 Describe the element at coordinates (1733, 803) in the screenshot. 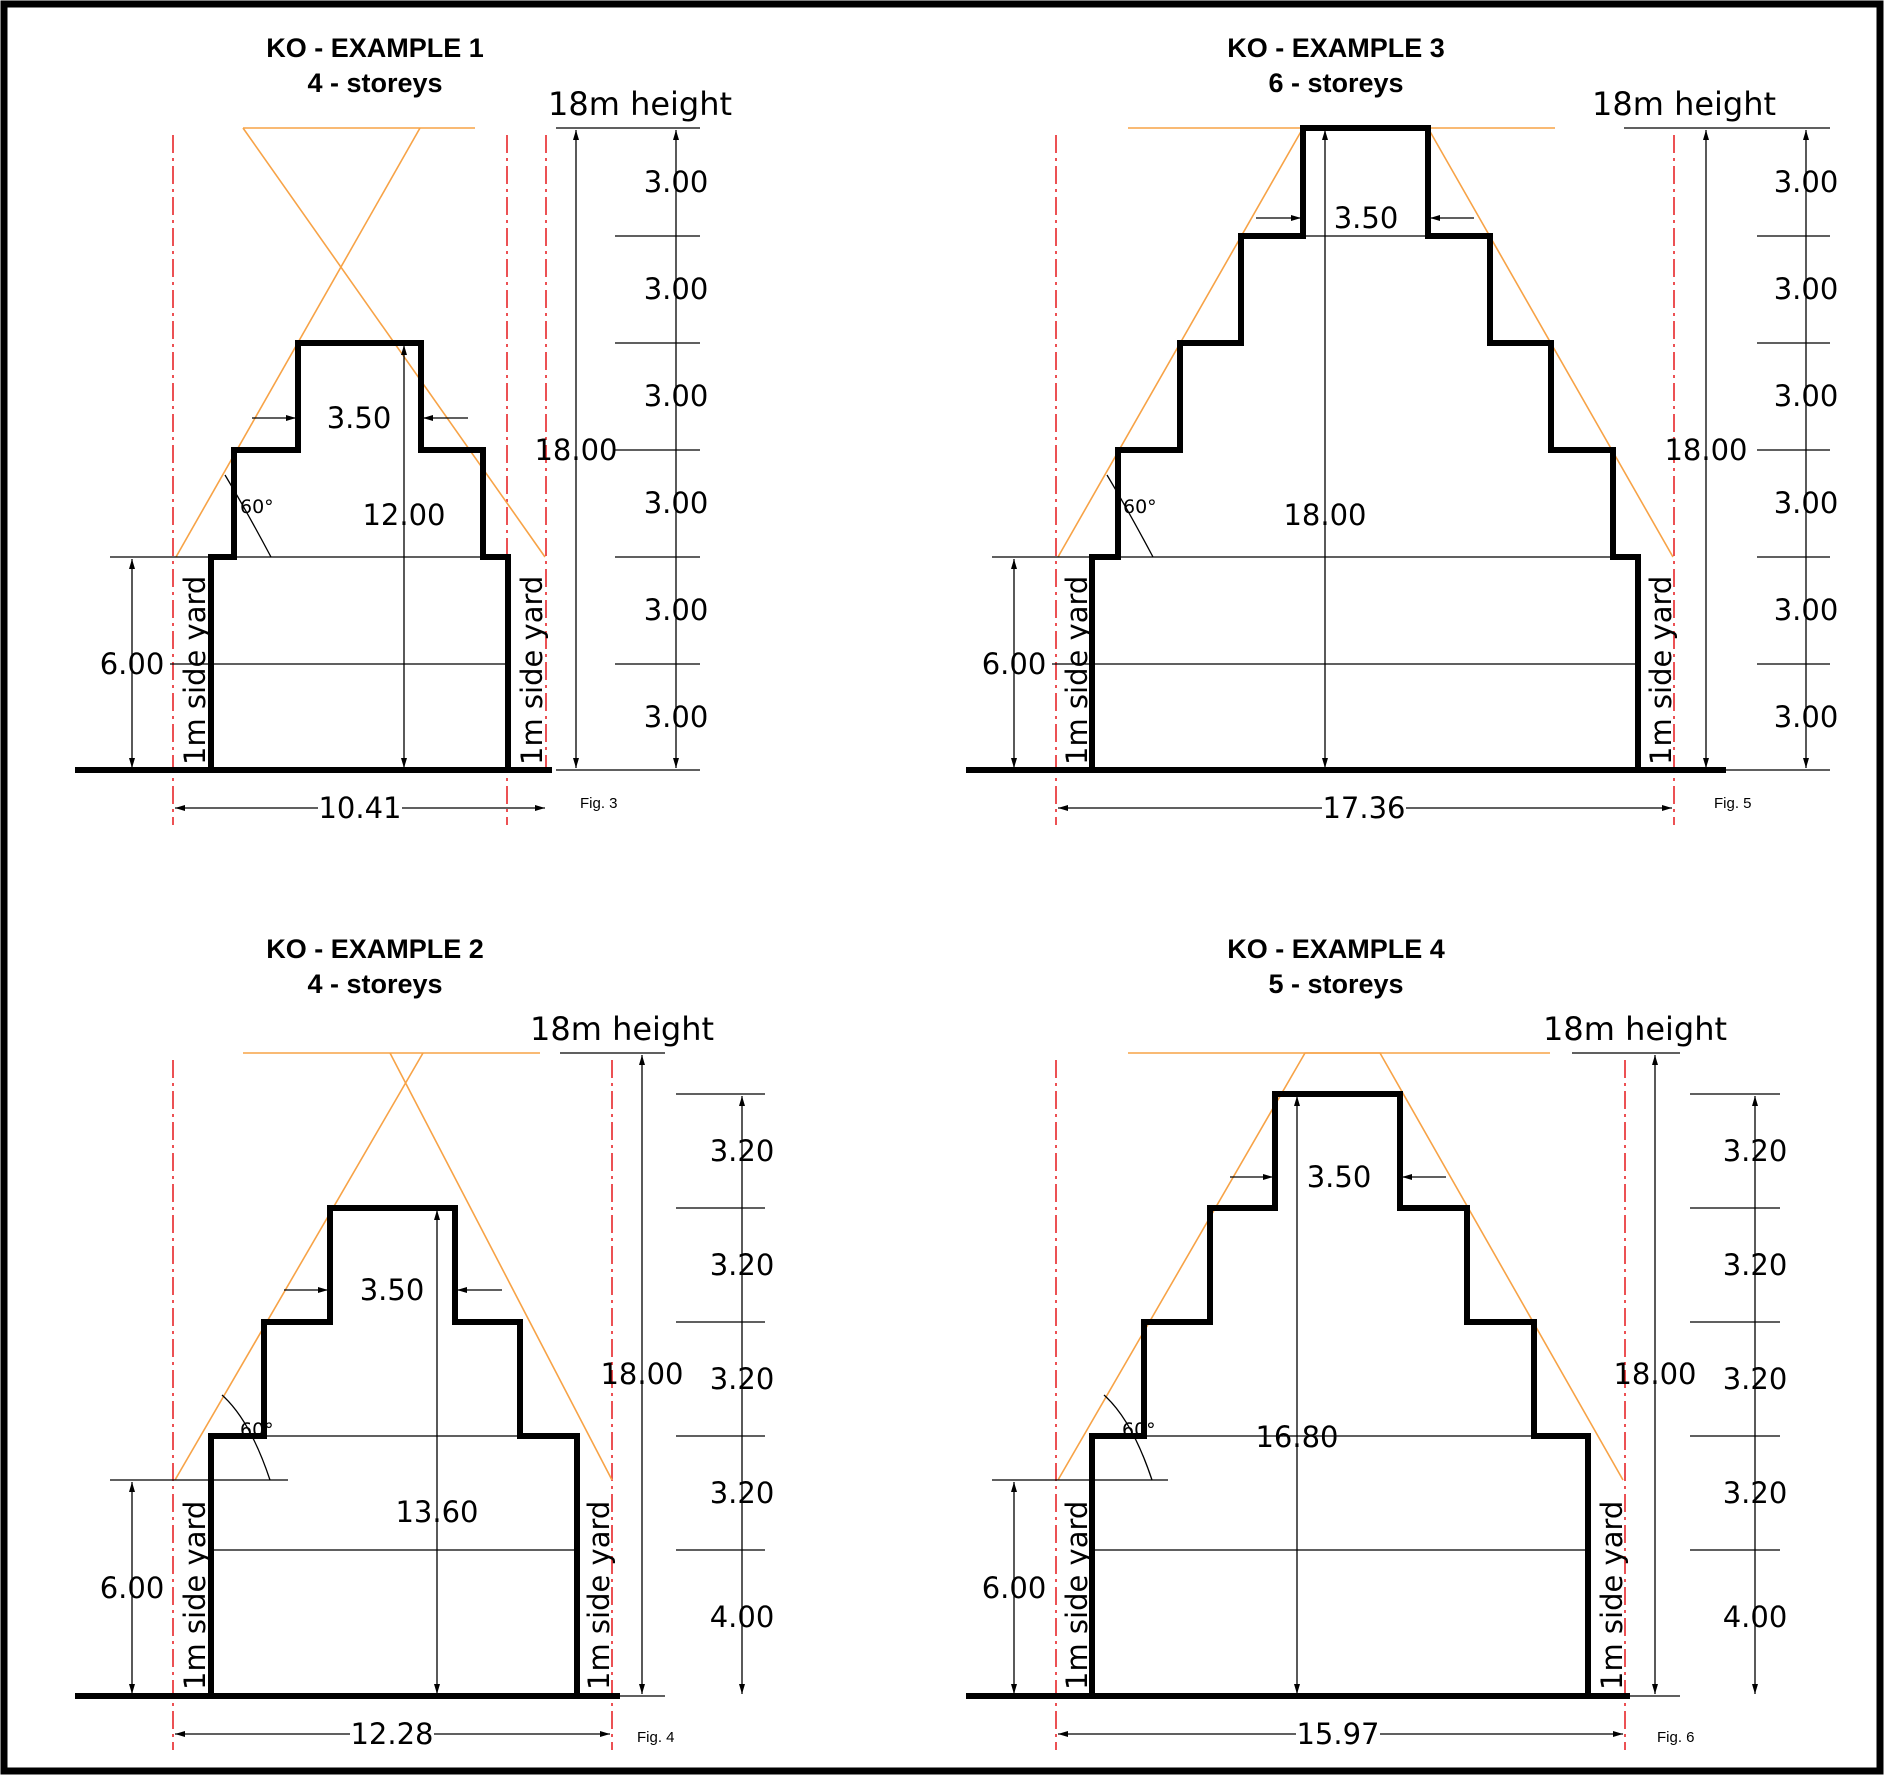

I see `figure-number: Fig. 5` at that location.